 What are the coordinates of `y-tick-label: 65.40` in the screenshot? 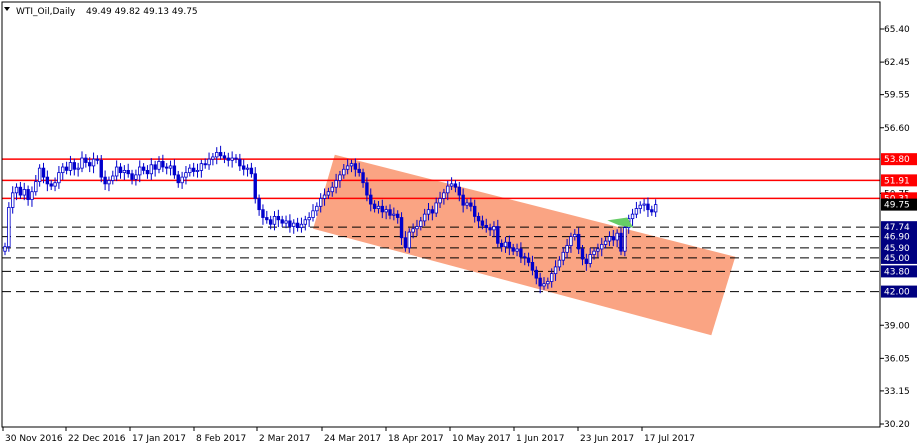 It's located at (897, 30).